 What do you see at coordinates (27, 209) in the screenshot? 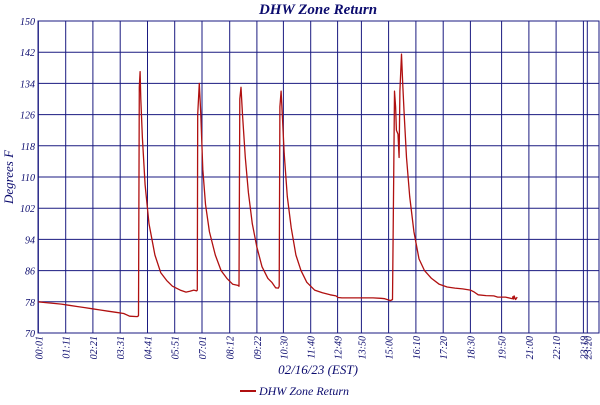
I see `y-tick-label: 102` at bounding box center [27, 209].